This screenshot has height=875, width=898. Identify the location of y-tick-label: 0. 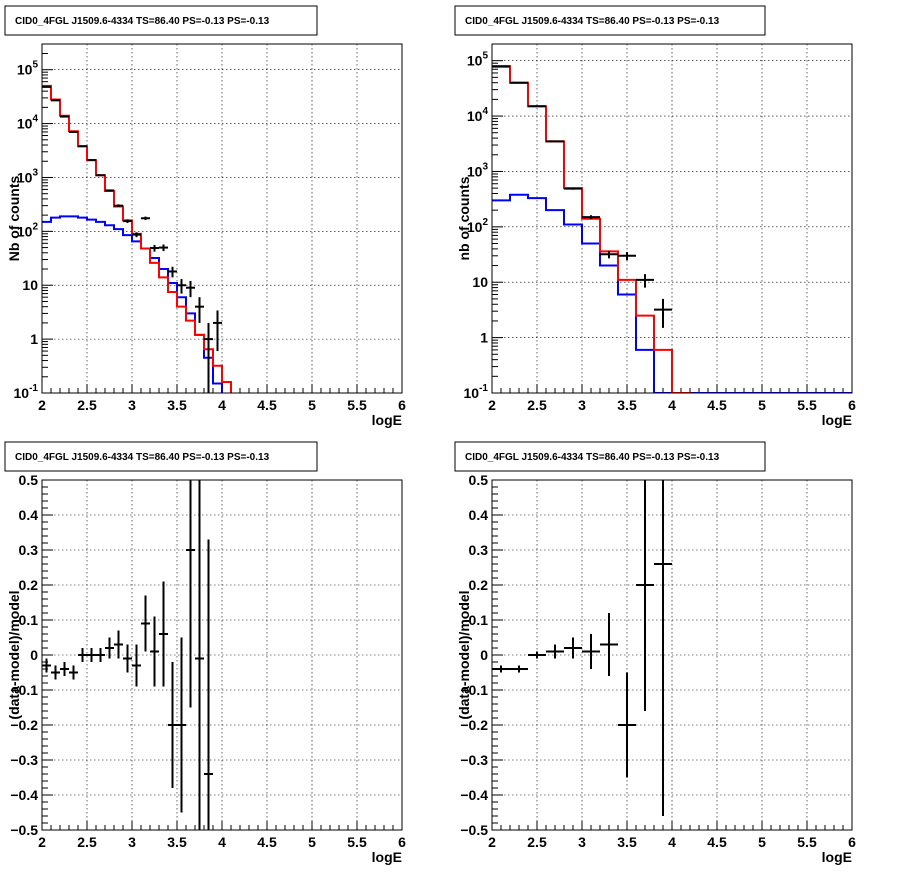
(484, 655).